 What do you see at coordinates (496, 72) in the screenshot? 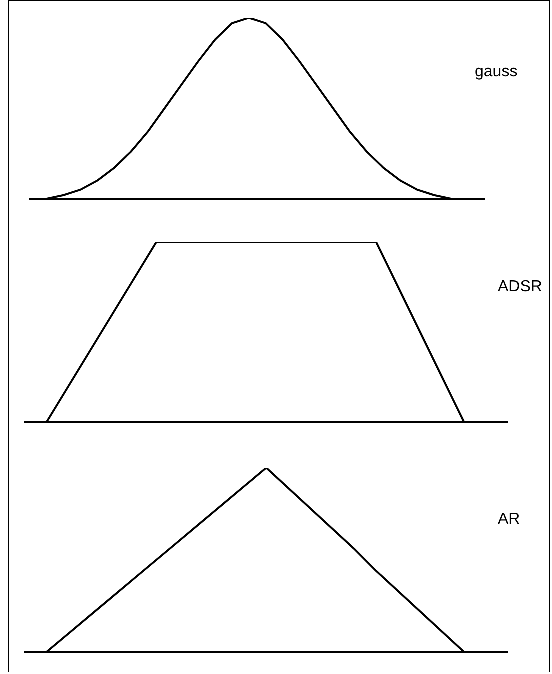
I see `text: gauss` at bounding box center [496, 72].